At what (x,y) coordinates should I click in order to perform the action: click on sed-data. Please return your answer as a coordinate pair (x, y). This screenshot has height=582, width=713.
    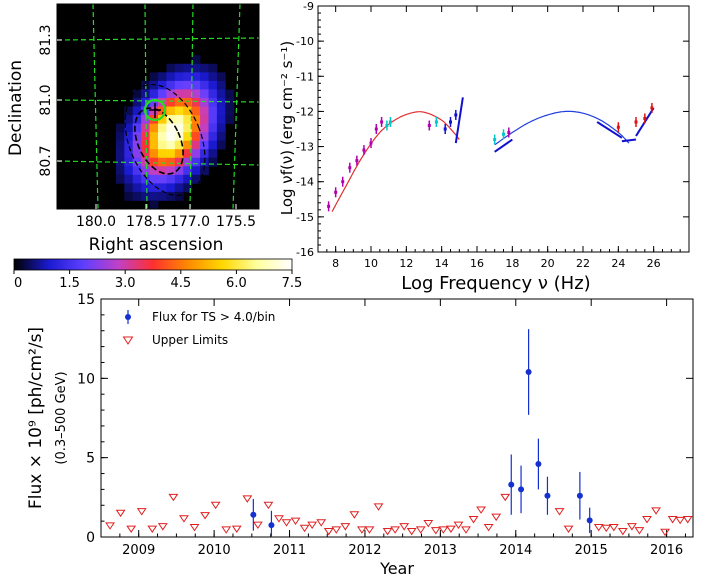
    Looking at the image, I should click on (491, 154).